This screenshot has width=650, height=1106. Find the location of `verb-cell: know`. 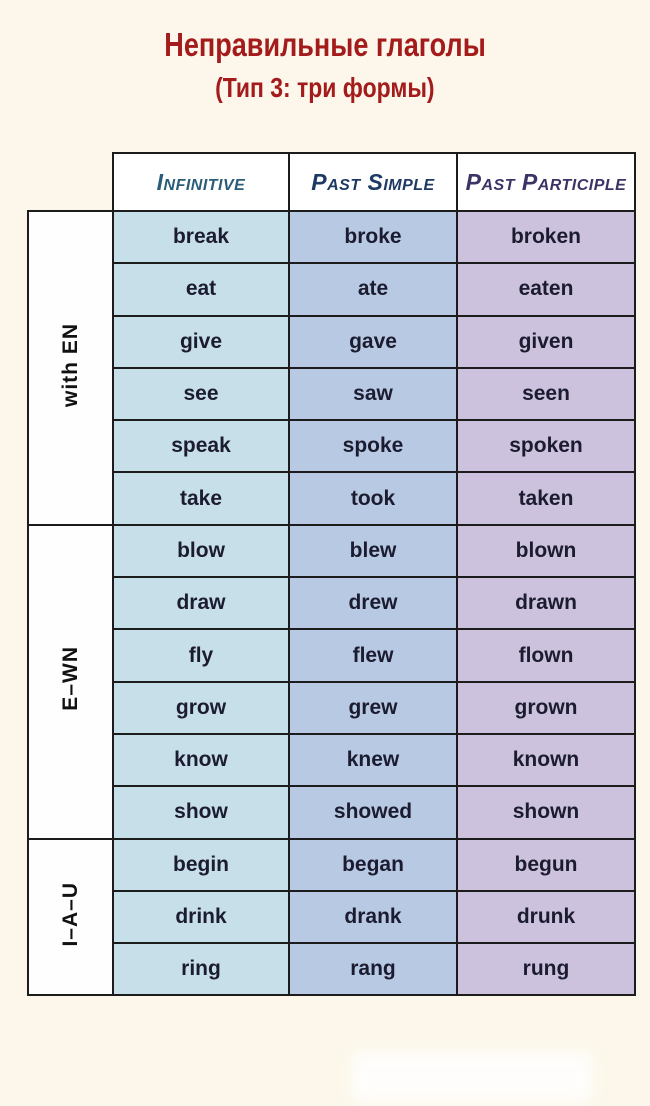

verb-cell: know is located at coordinates (201, 760).